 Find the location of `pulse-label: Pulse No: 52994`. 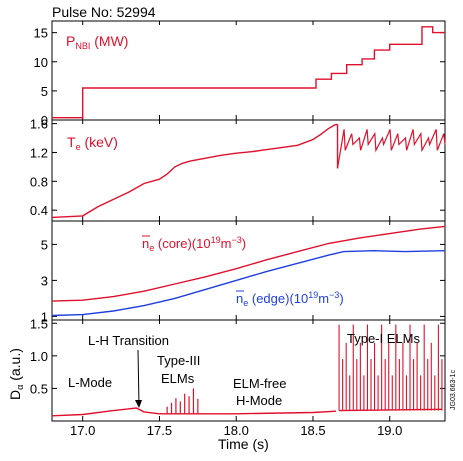

pulse-label: Pulse No: 52994 is located at coordinates (104, 12).